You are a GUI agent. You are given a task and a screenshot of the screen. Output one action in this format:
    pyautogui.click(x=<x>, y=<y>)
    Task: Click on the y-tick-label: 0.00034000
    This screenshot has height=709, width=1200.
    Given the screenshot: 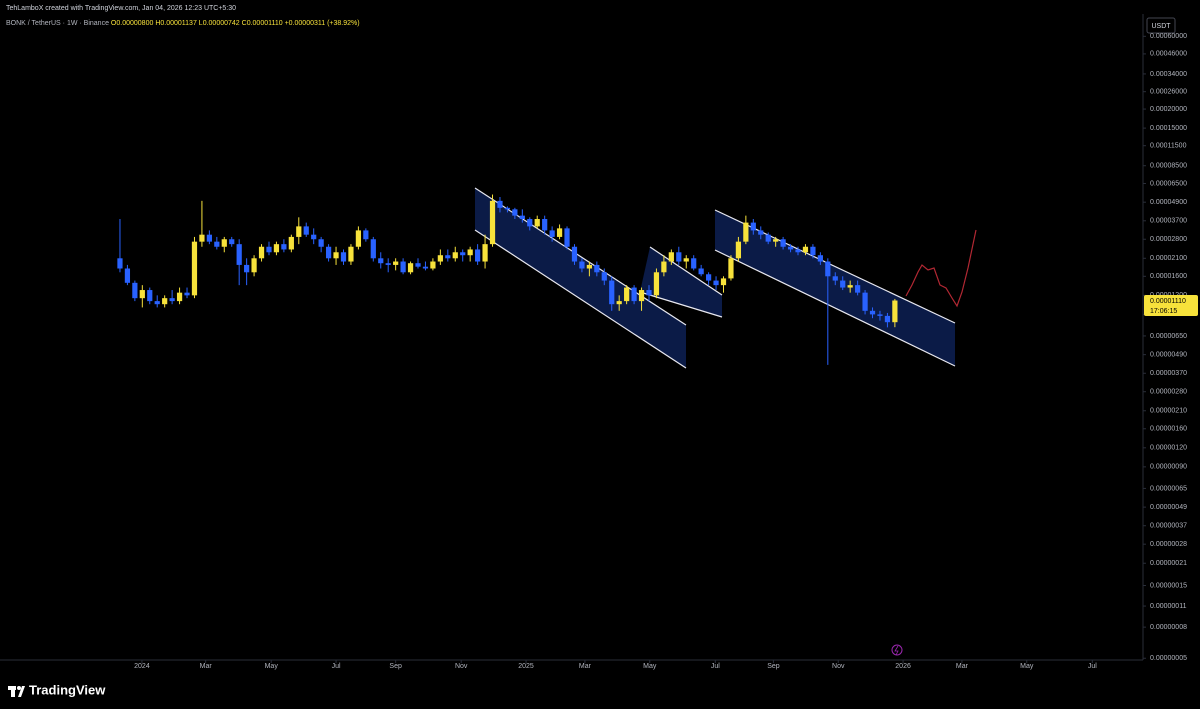 What is the action you would take?
    pyautogui.click(x=1168, y=74)
    